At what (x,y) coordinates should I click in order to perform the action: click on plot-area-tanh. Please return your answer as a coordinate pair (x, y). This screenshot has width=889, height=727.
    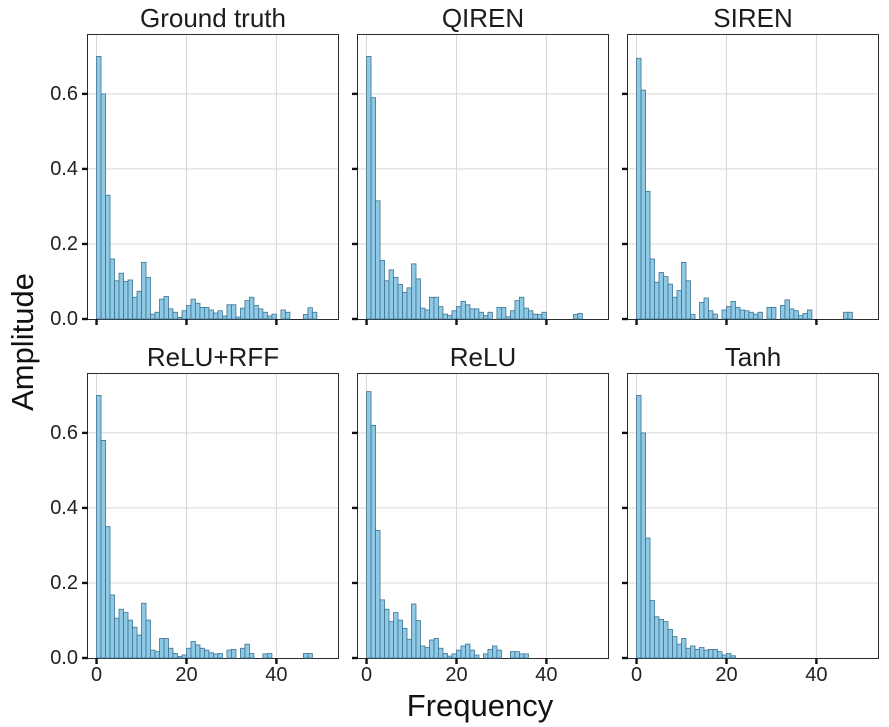
    Looking at the image, I should click on (750, 518).